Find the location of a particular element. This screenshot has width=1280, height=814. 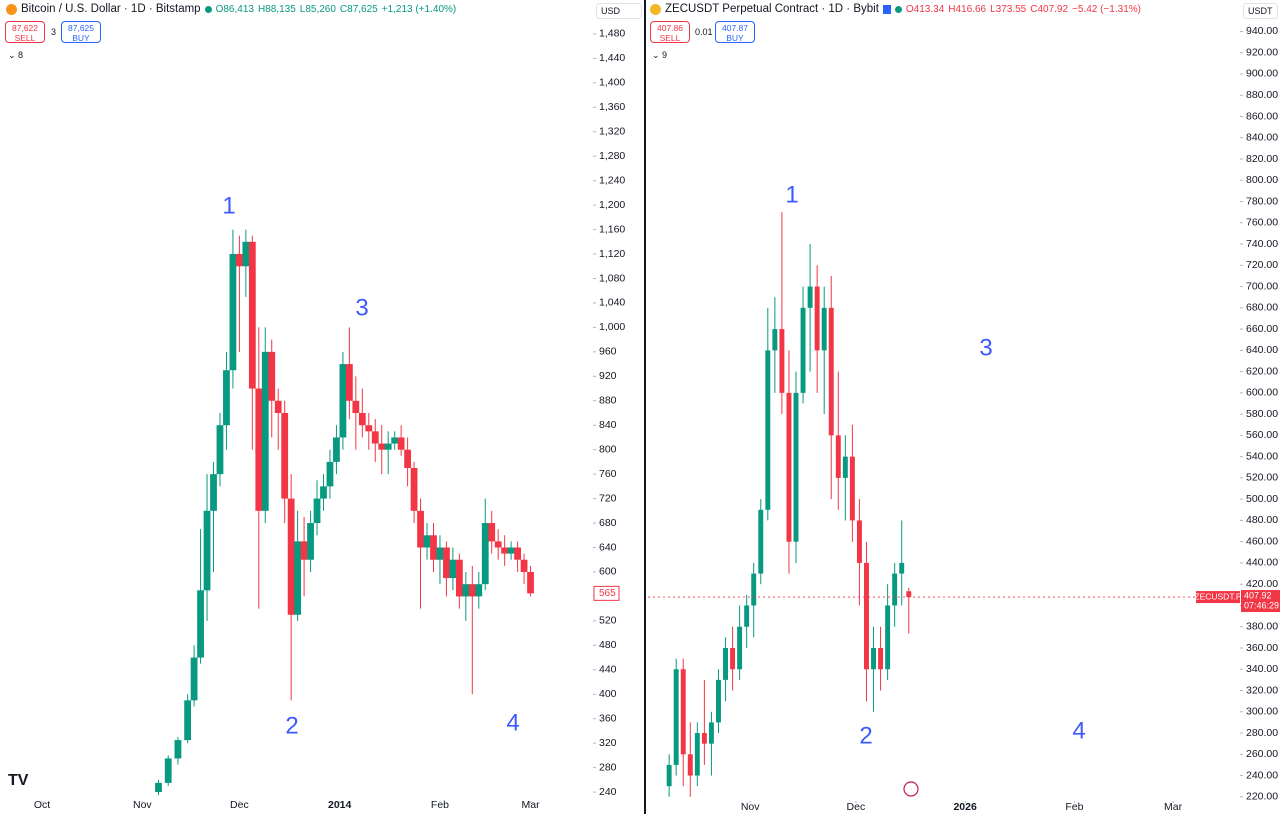

currency-select: USD is located at coordinates (619, 11).